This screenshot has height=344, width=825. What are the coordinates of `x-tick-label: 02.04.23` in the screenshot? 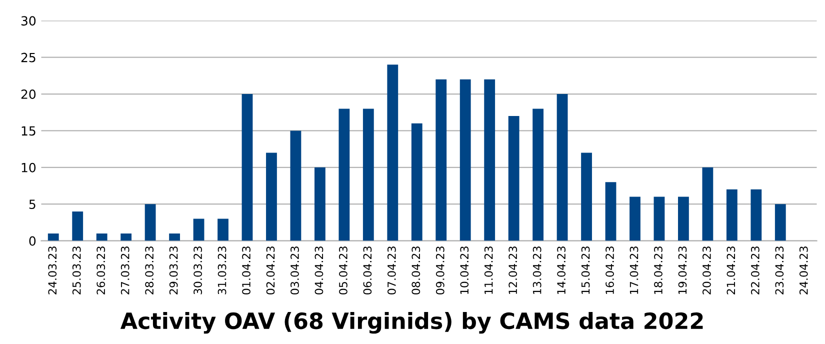 It's located at (270, 270).